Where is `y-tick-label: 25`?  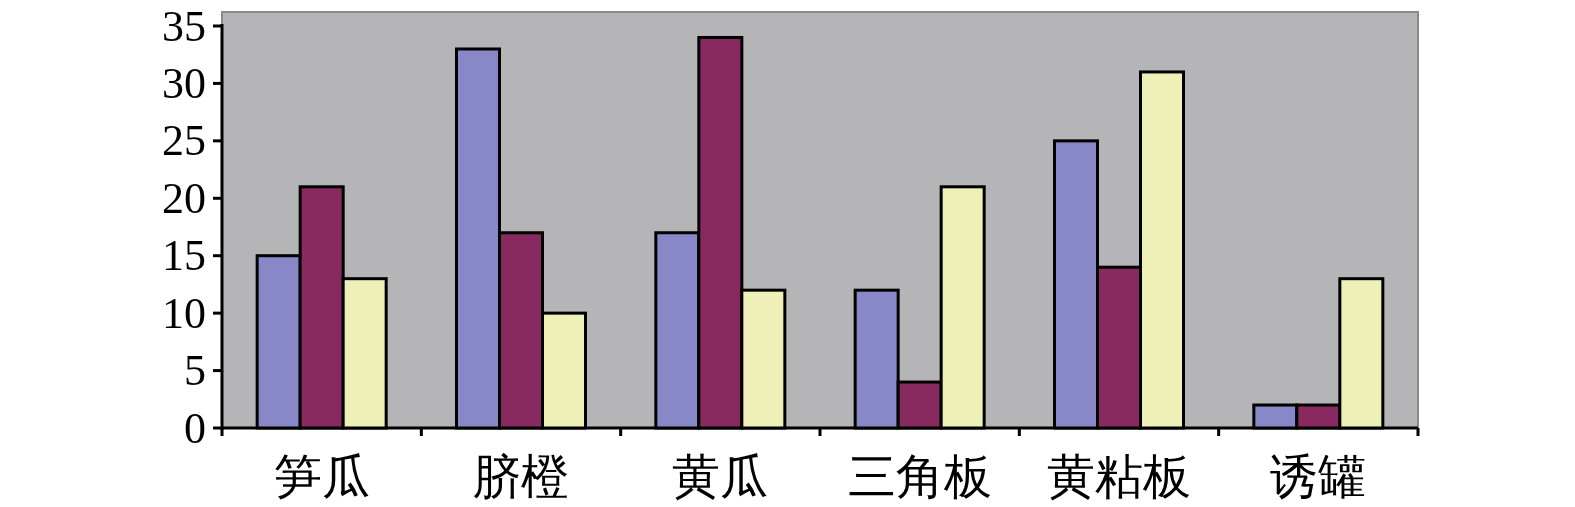 y-tick-label: 25 is located at coordinates (184, 141).